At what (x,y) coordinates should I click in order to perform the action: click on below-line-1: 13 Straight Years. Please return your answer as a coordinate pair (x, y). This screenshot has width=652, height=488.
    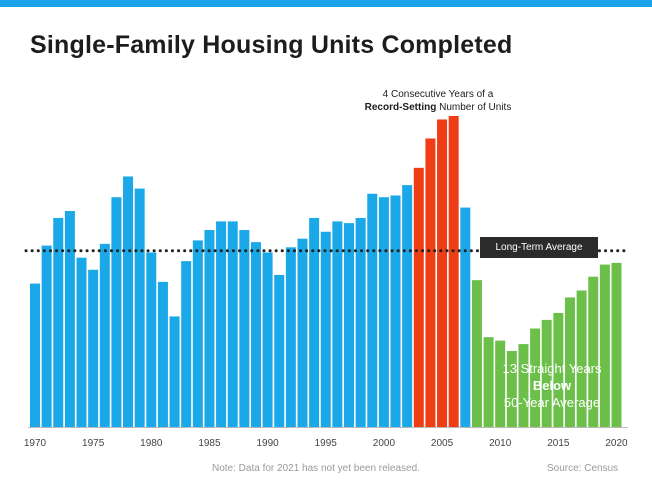
    Looking at the image, I should click on (552, 368).